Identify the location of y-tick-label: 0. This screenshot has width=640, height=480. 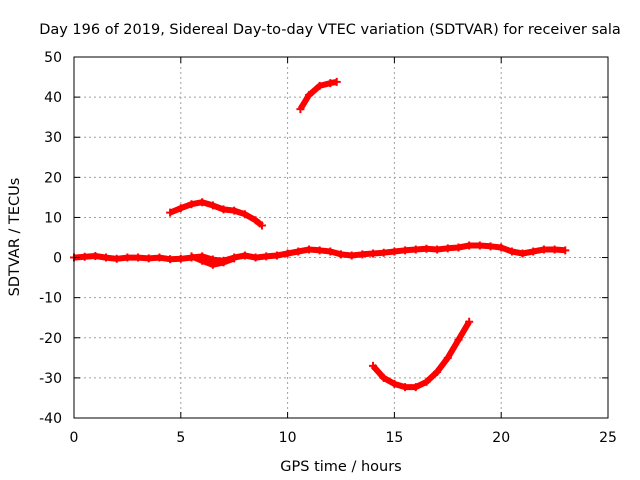
(57, 259).